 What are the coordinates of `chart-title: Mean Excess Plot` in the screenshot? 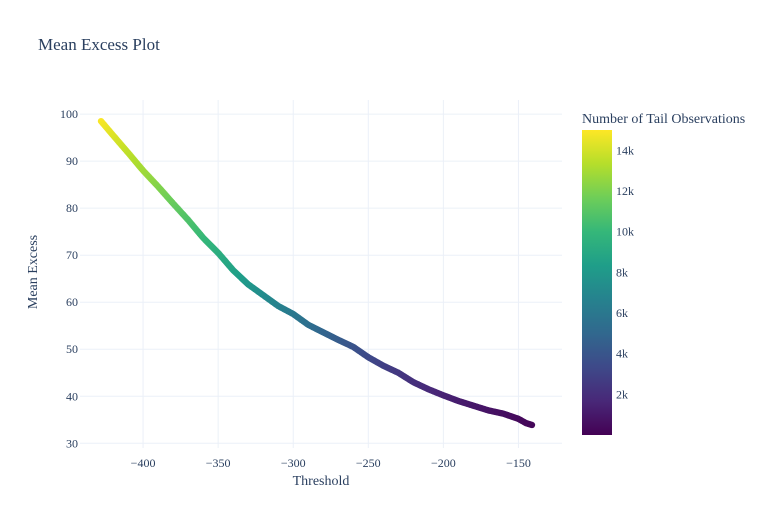 It's located at (99, 44).